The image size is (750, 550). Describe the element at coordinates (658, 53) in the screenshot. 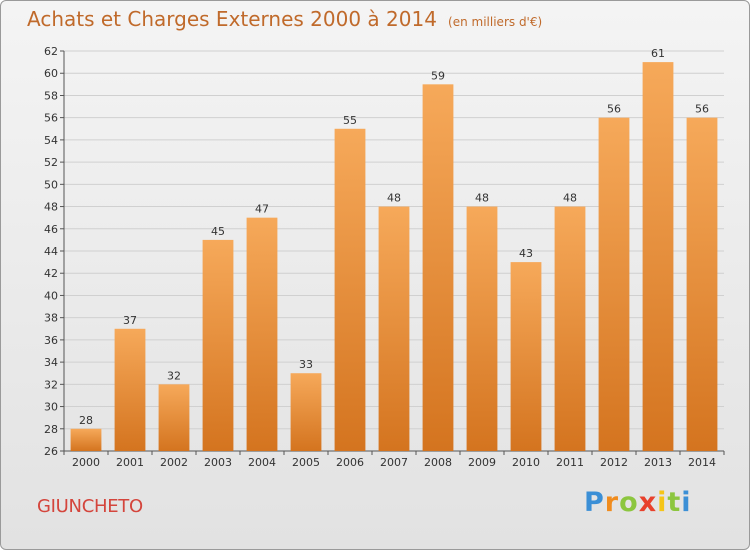

I see `data-label: 61` at that location.